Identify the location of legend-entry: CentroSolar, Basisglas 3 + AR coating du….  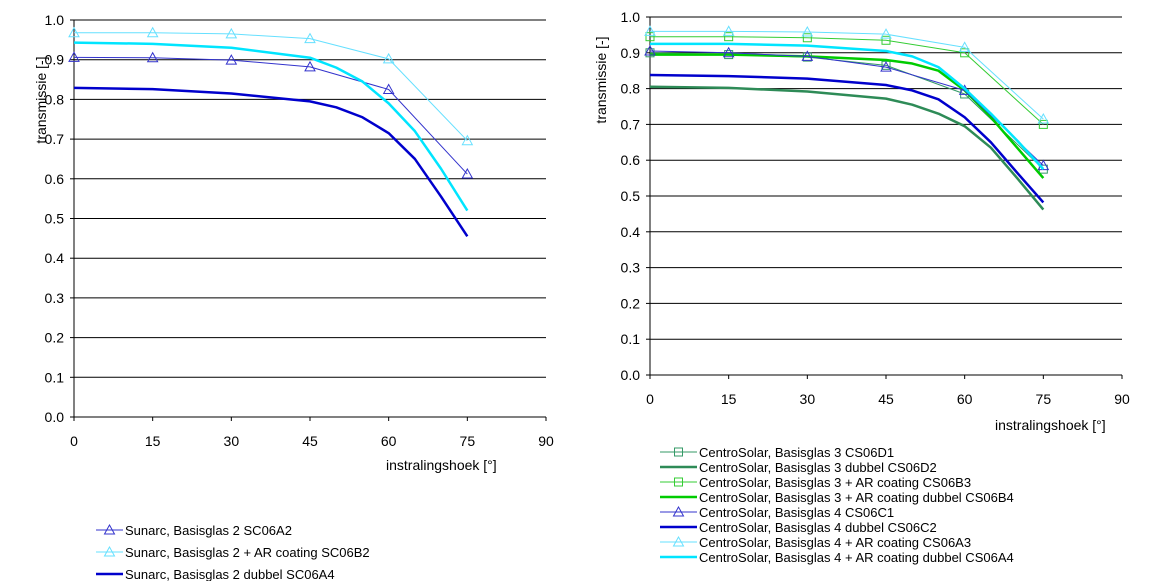
(837, 497).